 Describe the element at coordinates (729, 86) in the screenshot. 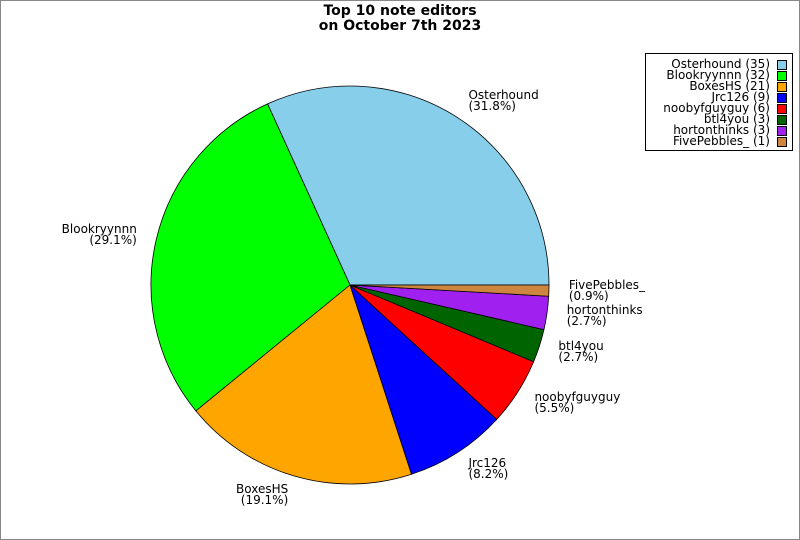

I see `legend-label: BoxesHS (21)` at that location.